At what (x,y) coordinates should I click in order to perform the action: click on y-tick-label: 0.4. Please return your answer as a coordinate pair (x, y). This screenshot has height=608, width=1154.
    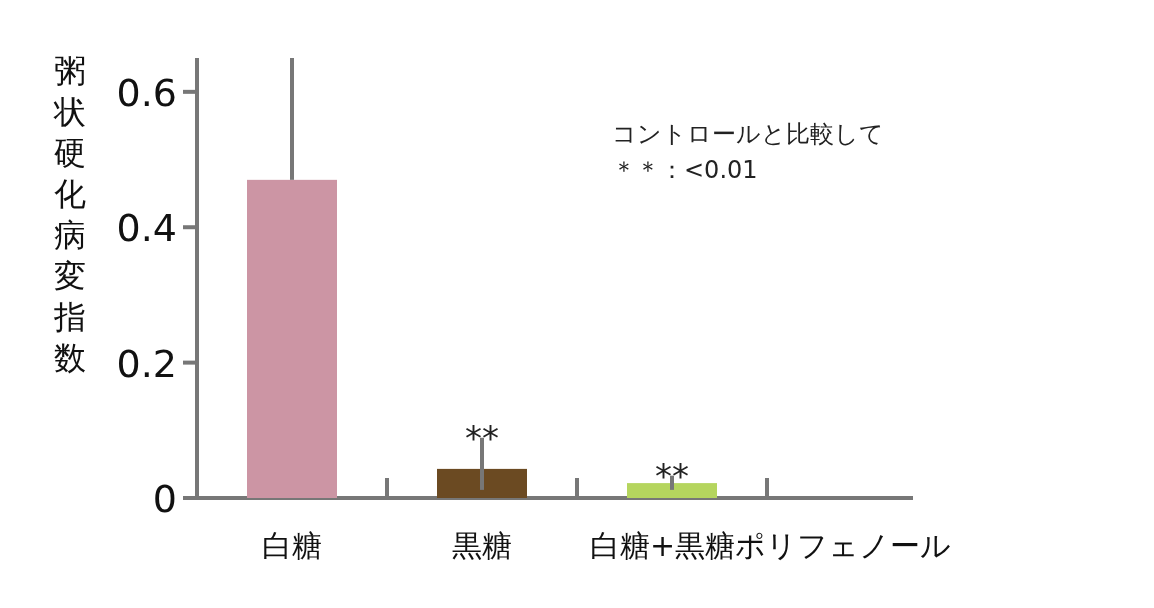
    Looking at the image, I should click on (146, 228).